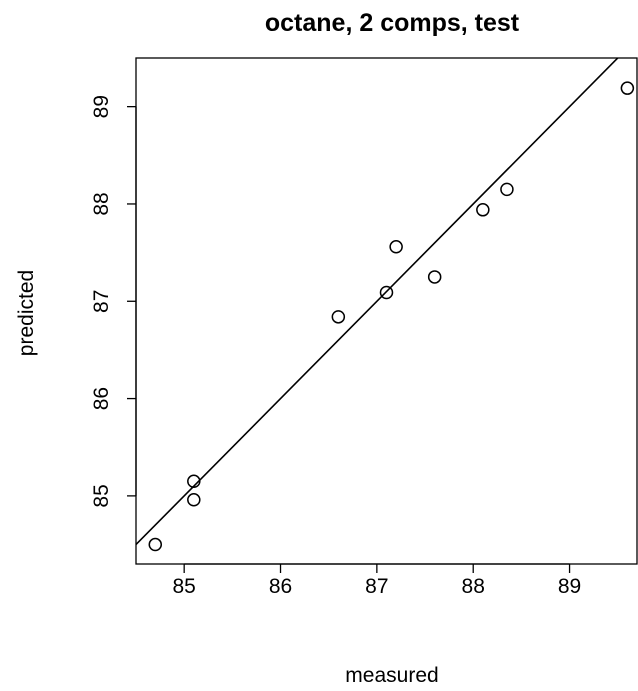 The height and width of the screenshot is (691, 638). I want to click on y-tick-label: 89, so click(101, 106).